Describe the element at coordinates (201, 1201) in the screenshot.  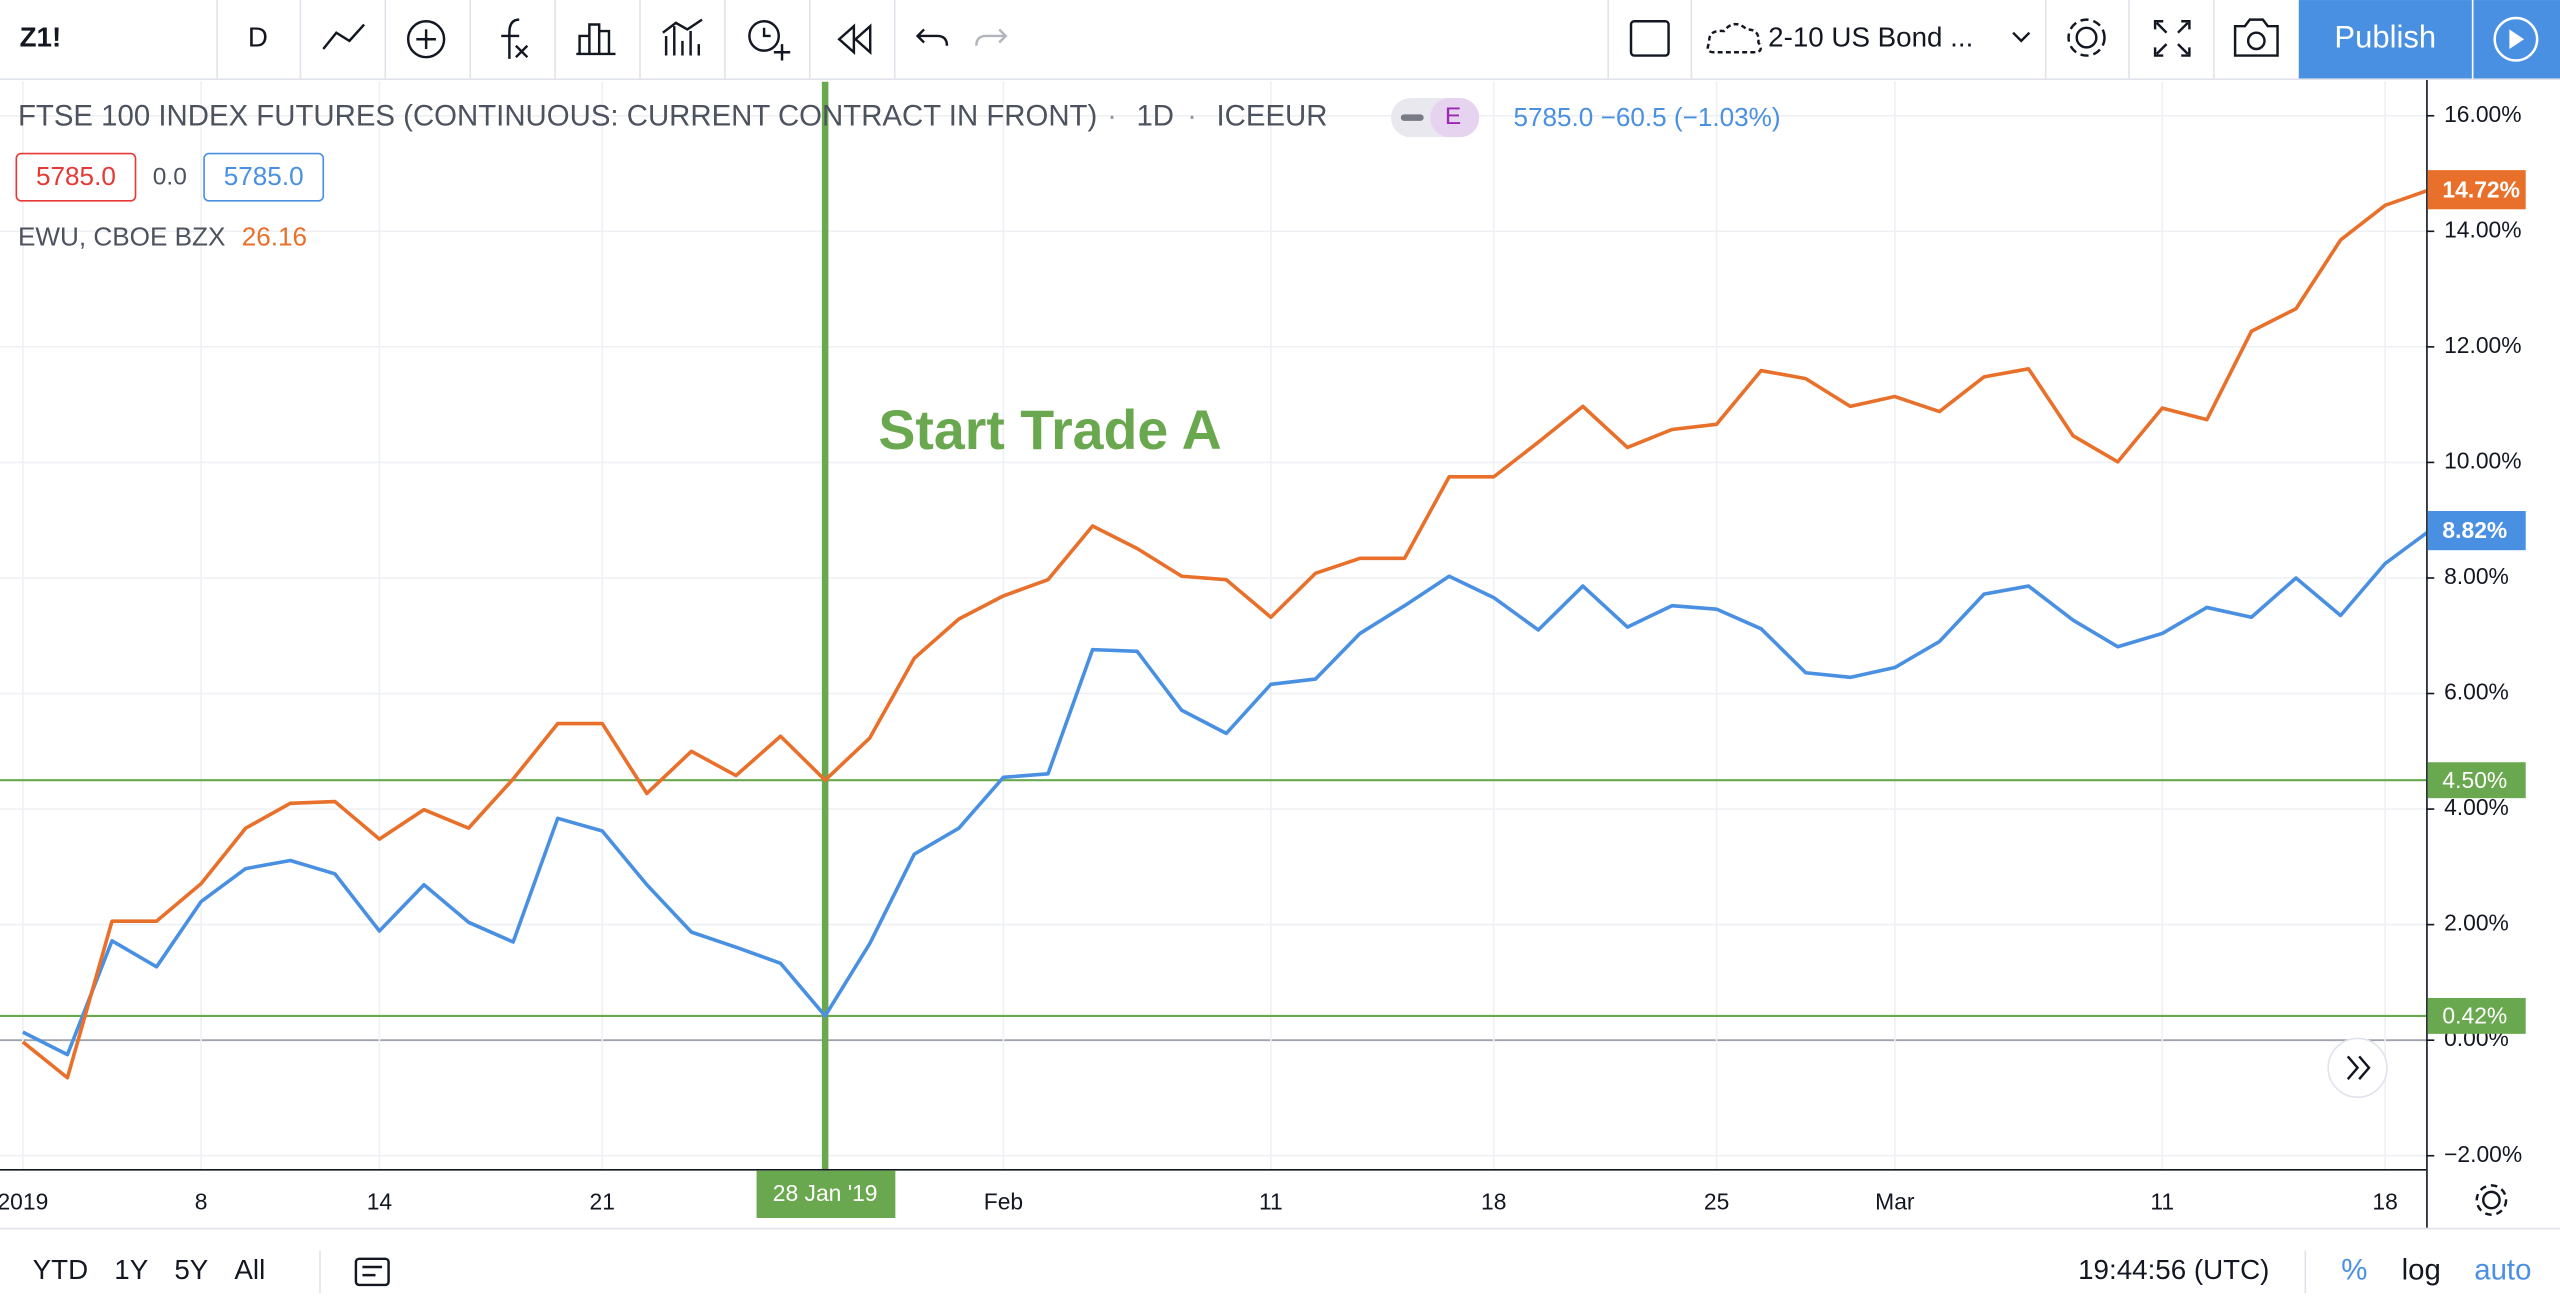
I see `x-tick-label: 8` at that location.